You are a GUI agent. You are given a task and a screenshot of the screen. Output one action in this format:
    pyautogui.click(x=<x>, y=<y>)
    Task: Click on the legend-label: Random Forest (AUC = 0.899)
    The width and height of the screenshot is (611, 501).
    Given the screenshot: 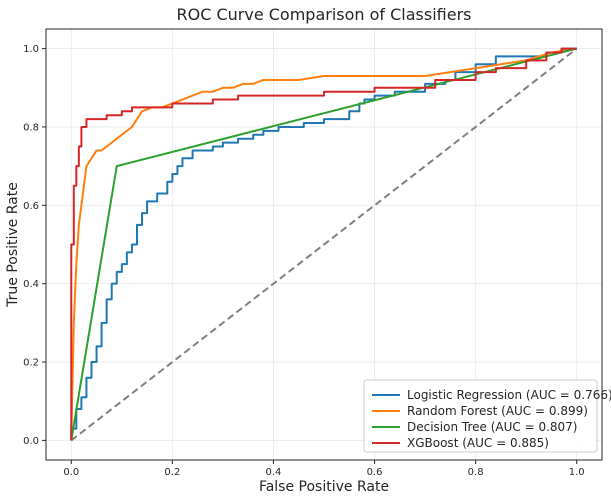 What is the action you would take?
    pyautogui.click(x=497, y=411)
    